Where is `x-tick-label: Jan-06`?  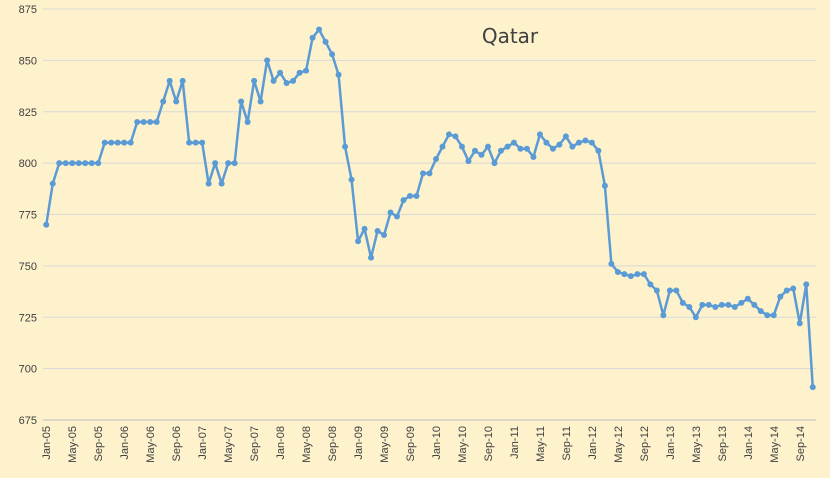
x-tick-label: Jan-06 is located at coordinates (125, 443).